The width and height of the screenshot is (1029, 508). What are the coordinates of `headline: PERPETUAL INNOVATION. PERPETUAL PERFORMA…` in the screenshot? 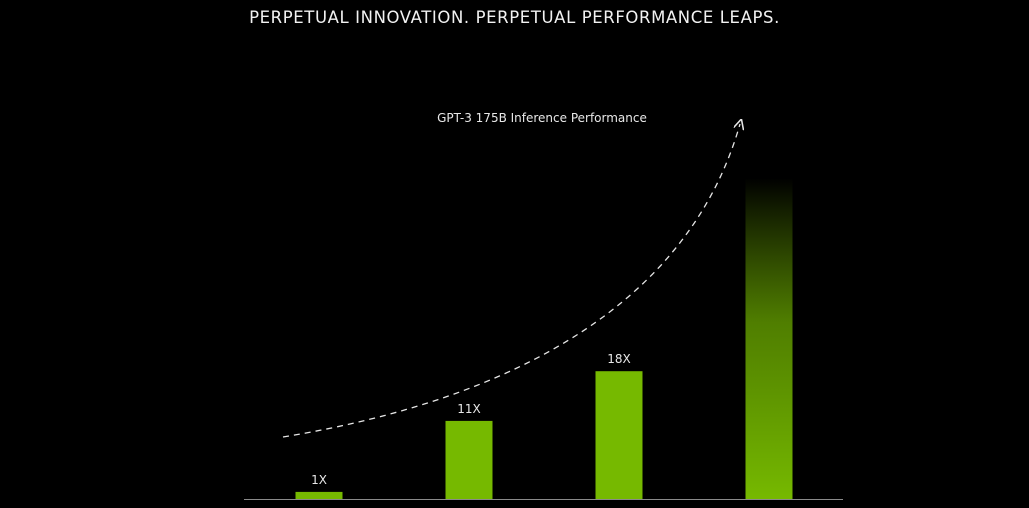 It's located at (514, 17).